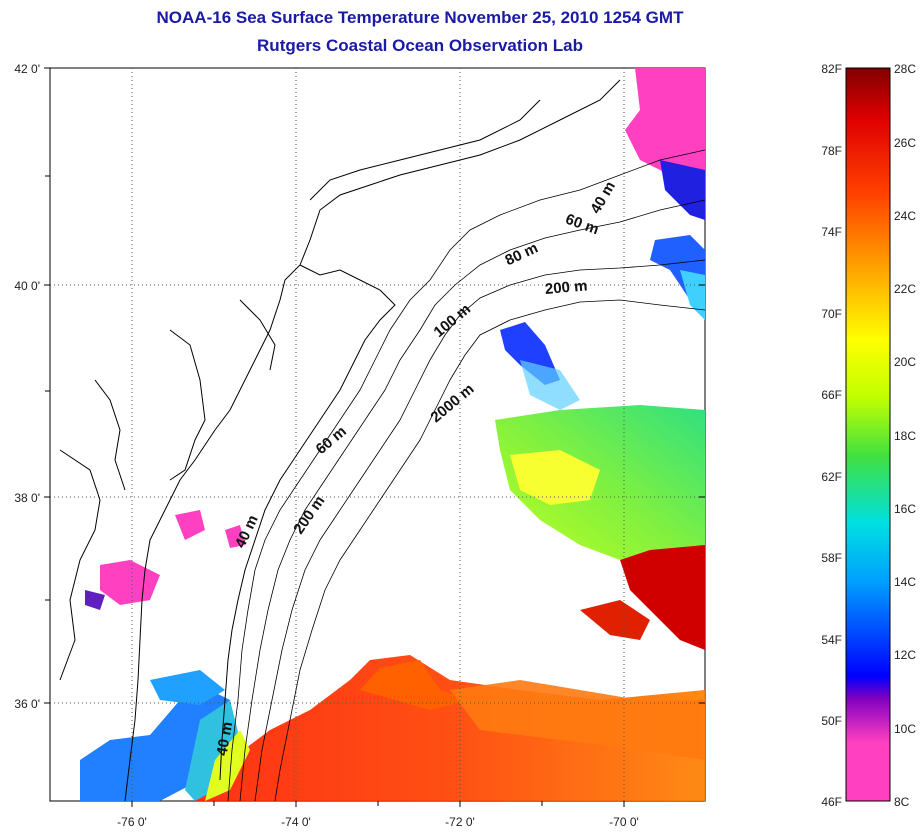 This screenshot has height=832, width=920. What do you see at coordinates (420, 45) in the screenshot?
I see `map-subtitle: Rutgers Coastal Ocean Observation Lab` at bounding box center [420, 45].